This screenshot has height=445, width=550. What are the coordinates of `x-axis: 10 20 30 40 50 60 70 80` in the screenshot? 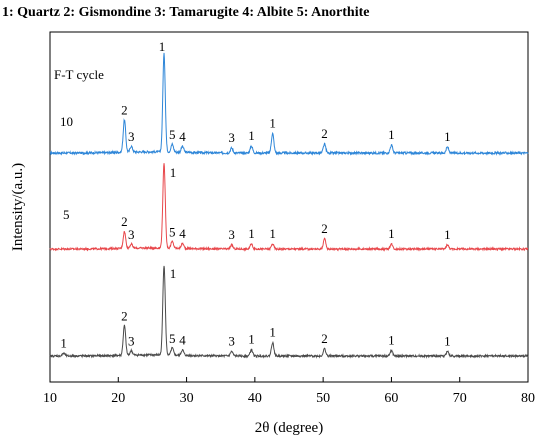 It's located at (289, 391).